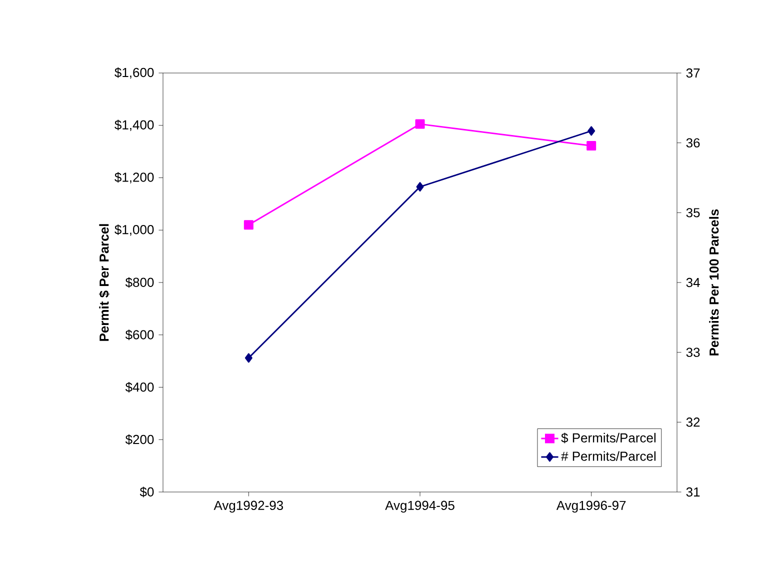 This screenshot has height=562, width=784. Describe the element at coordinates (608, 438) in the screenshot. I see `legend-label: $ Permits/Parcel` at that location.